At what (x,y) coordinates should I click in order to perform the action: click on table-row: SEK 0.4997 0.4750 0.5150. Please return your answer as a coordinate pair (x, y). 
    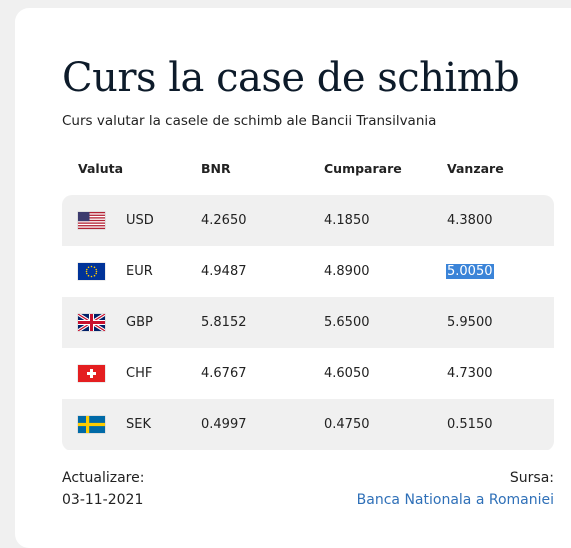
    Looking at the image, I should click on (308, 424).